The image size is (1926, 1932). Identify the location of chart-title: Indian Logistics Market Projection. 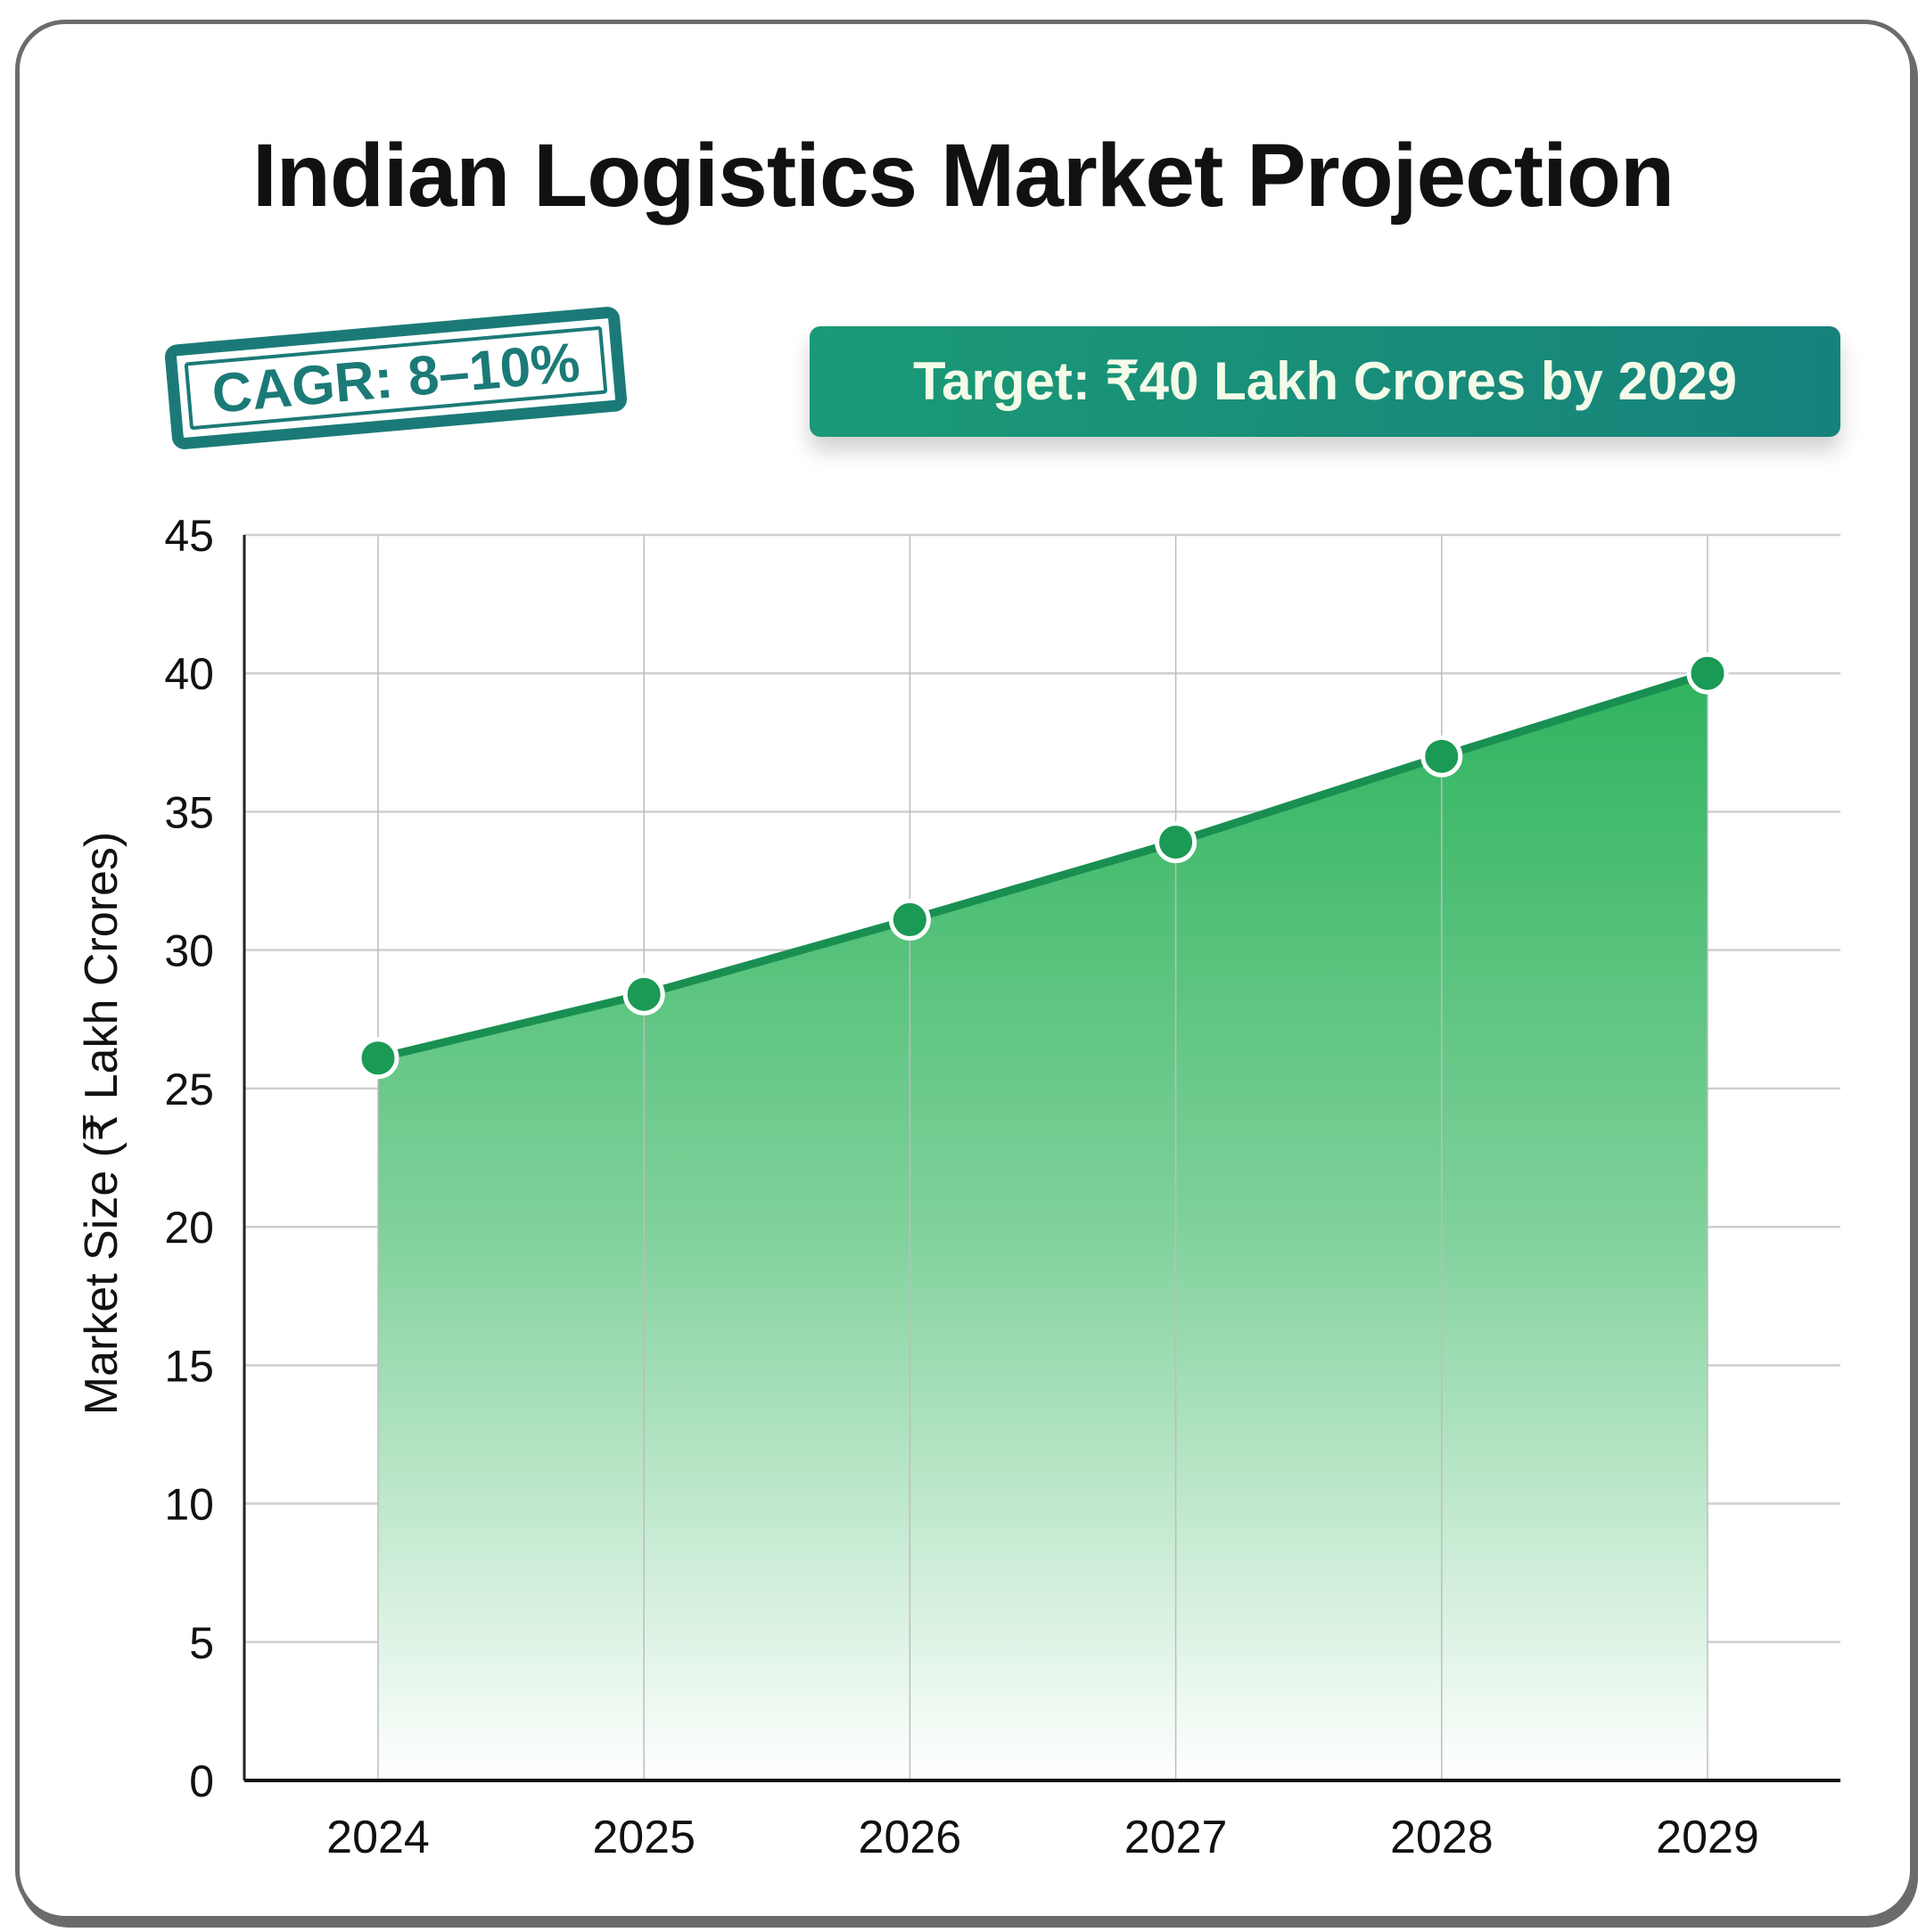
(963, 176).